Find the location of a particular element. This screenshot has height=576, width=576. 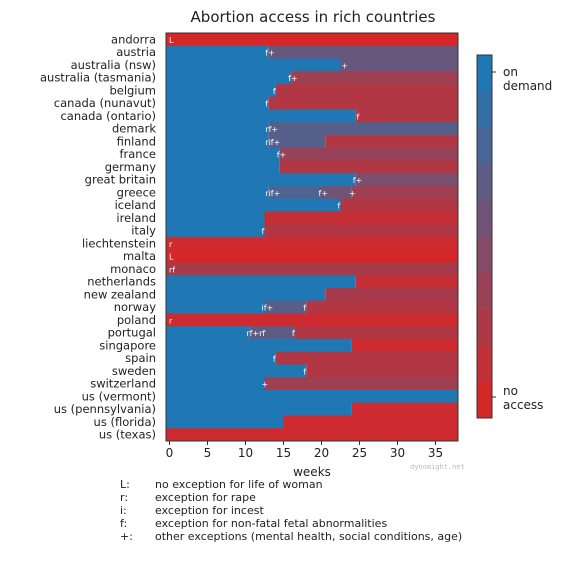

country-label: liechtenstein is located at coordinates (119, 243).